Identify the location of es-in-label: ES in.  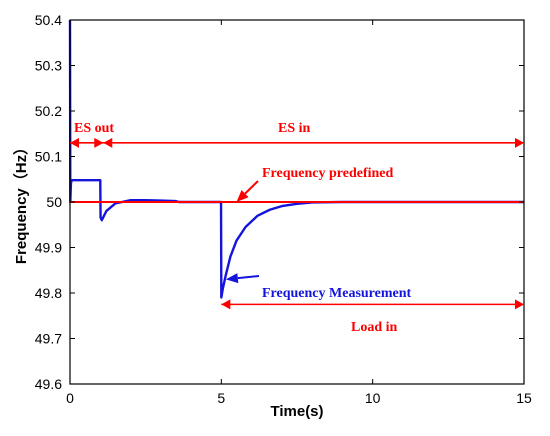
(294, 128).